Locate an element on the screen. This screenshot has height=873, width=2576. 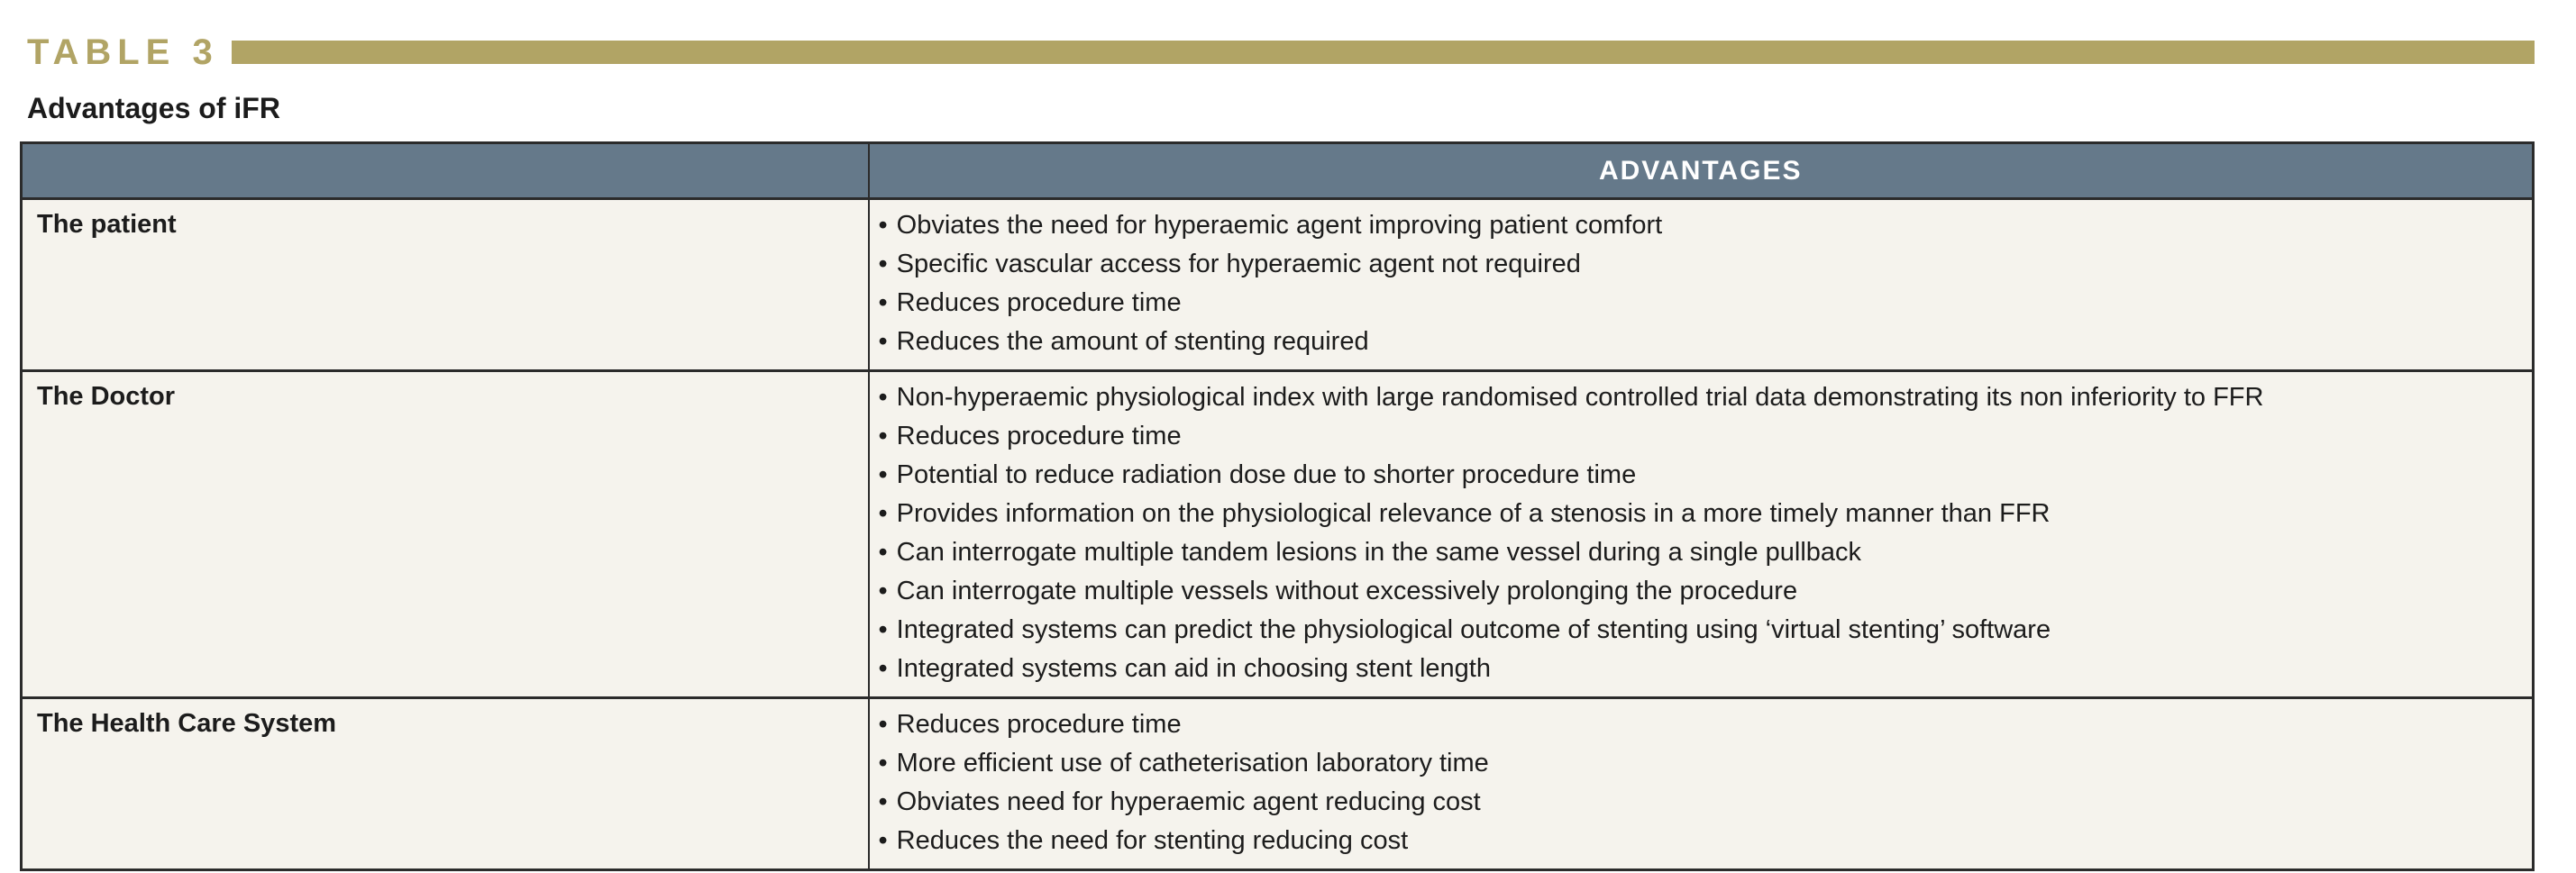
header-row: ADVANTAGES is located at coordinates (1277, 170).